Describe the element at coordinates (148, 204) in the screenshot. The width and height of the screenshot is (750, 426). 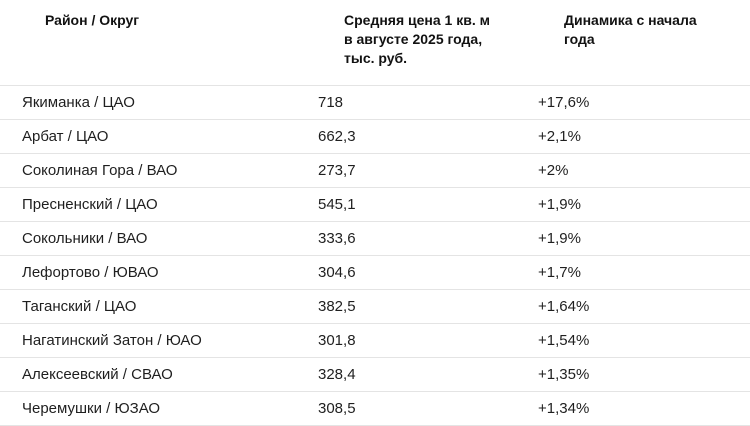
I see `cell-district: Пресненский / ЦАО` at that location.